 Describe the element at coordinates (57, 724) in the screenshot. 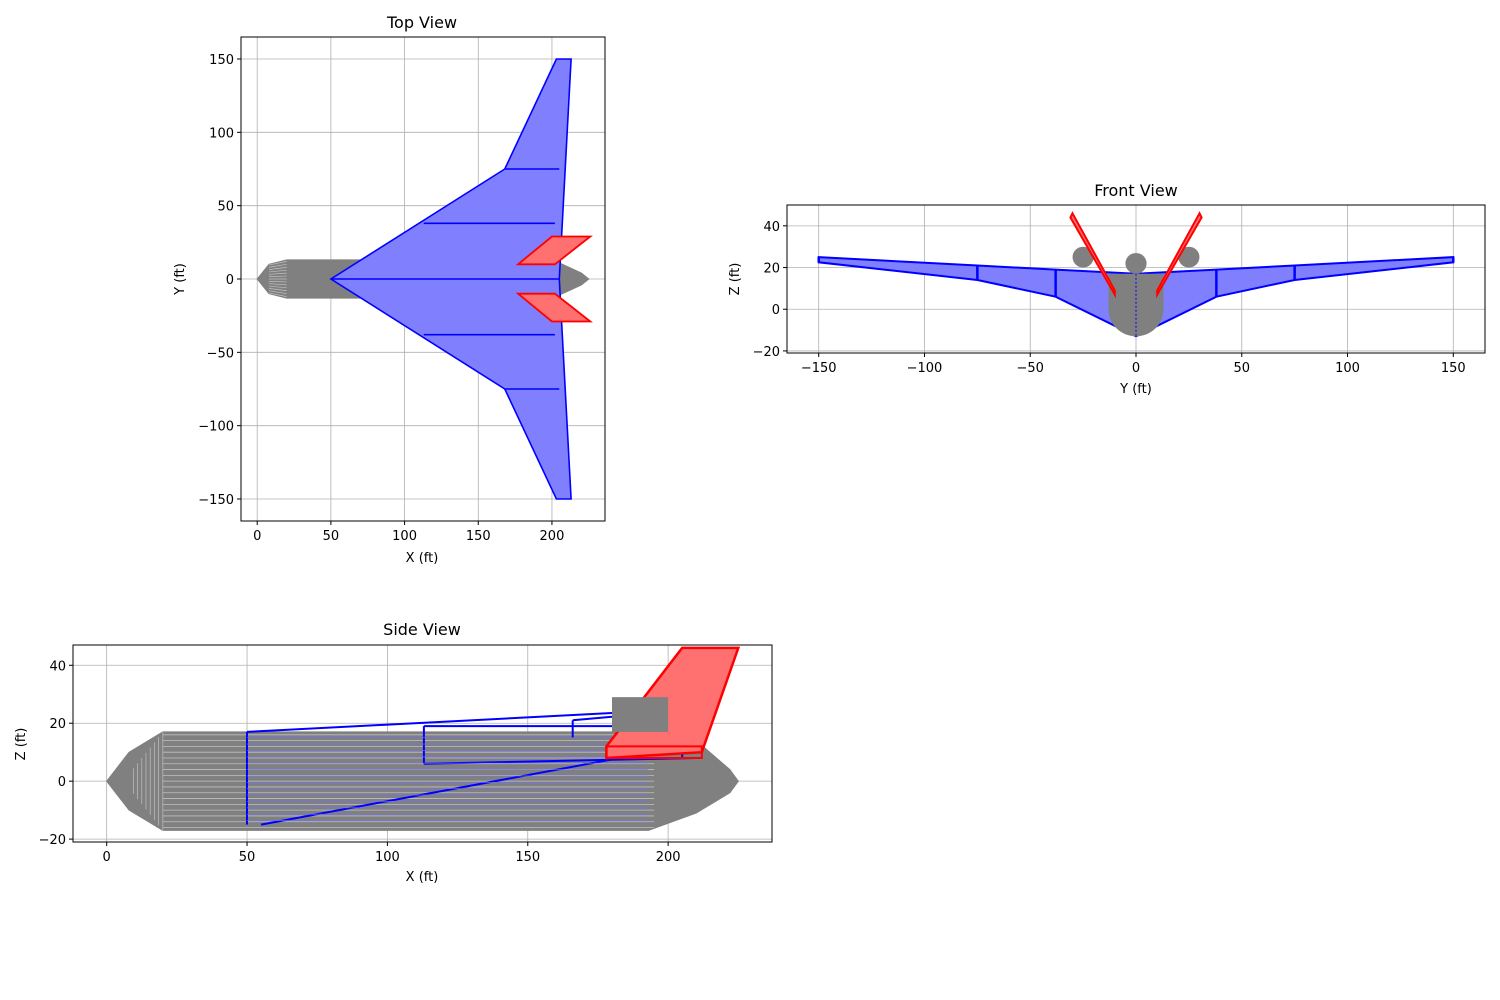

I see `side-view-ytick-label-2: 20` at that location.